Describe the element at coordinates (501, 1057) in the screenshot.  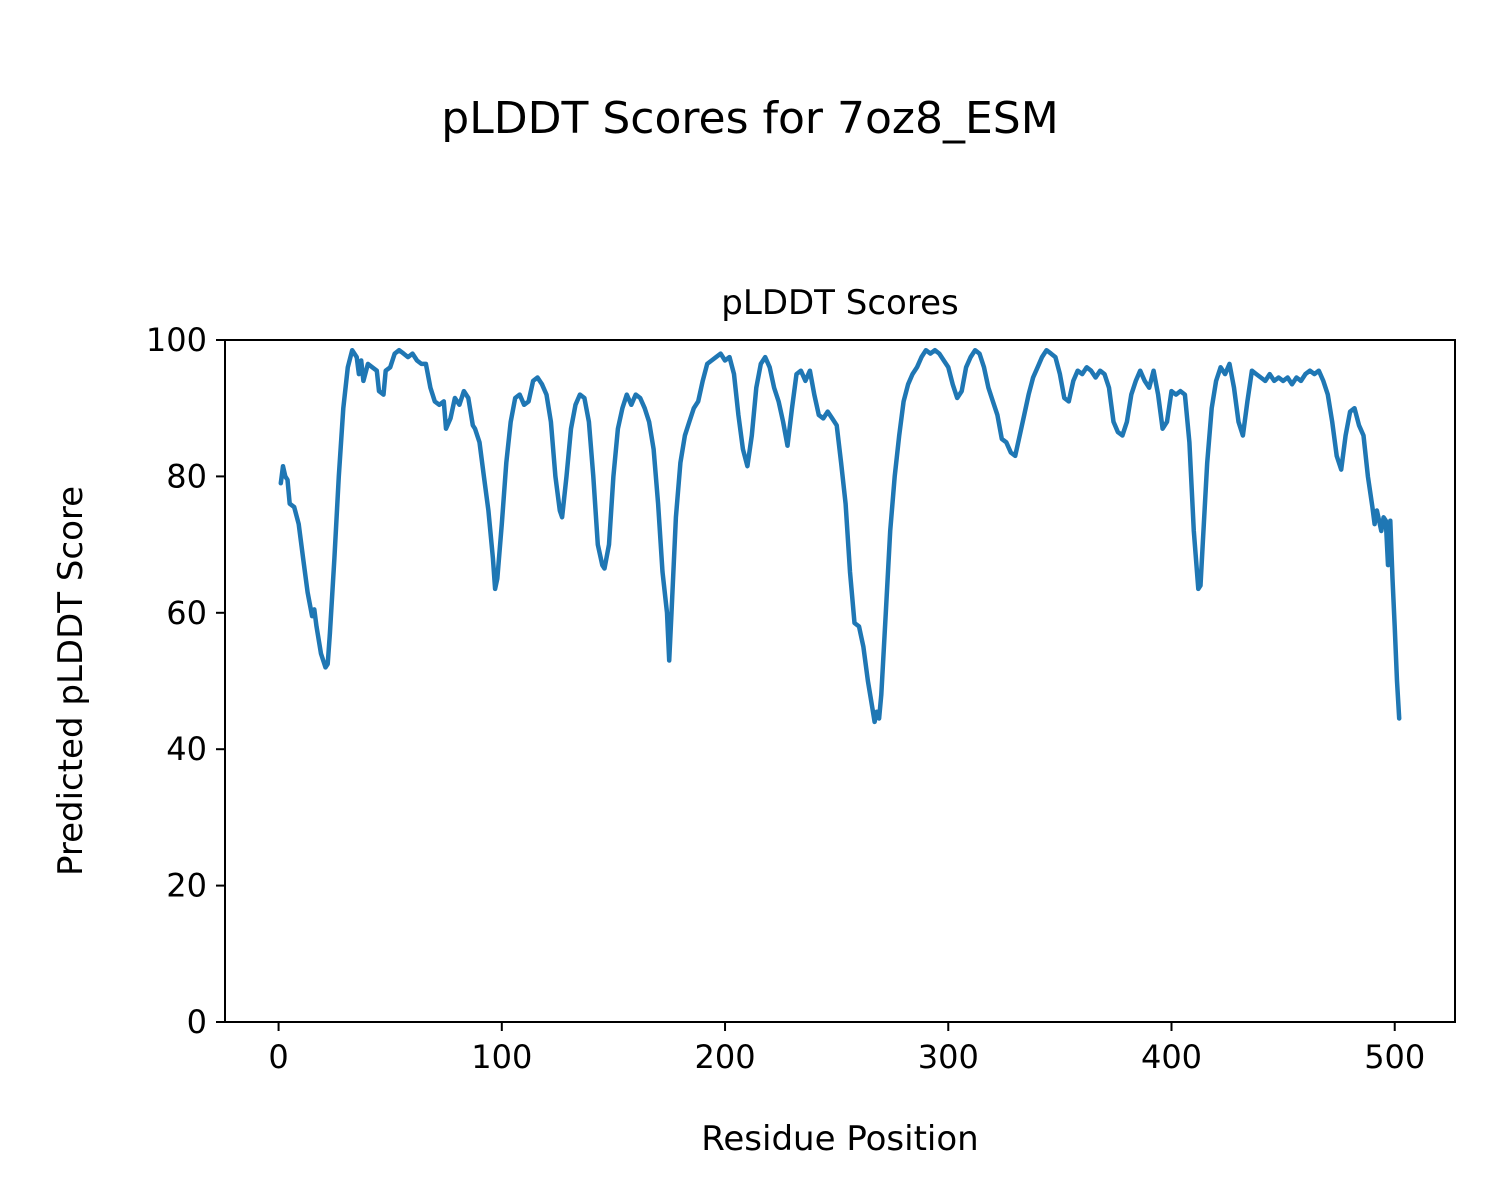
I see `x-tick-label: 100` at that location.